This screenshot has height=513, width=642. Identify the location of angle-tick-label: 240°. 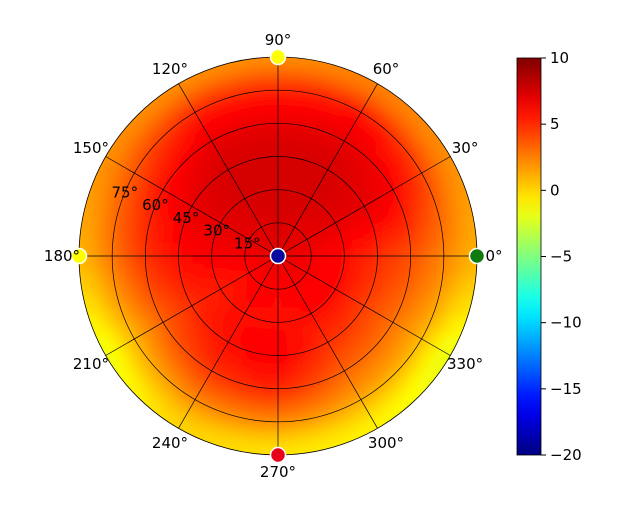
(170, 443).